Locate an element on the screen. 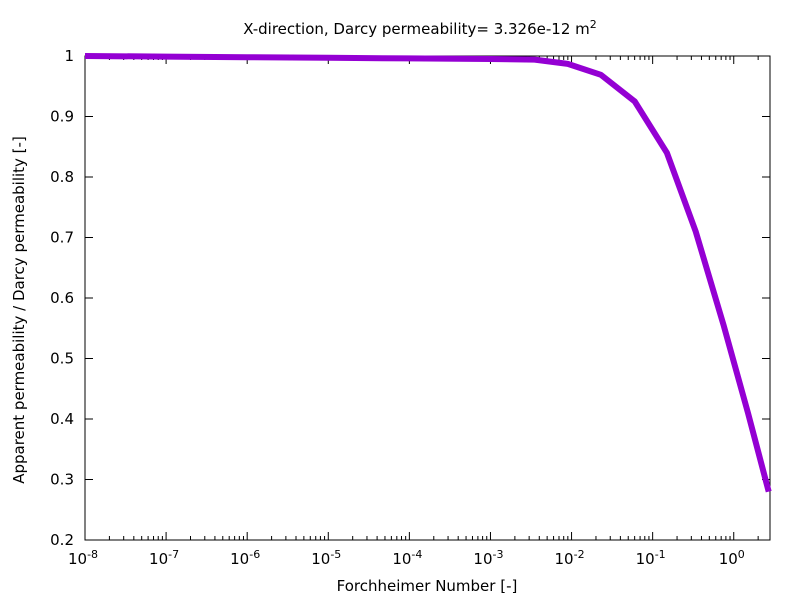 The height and width of the screenshot is (600, 800). chart-title-superscript: 2 is located at coordinates (593, 24).